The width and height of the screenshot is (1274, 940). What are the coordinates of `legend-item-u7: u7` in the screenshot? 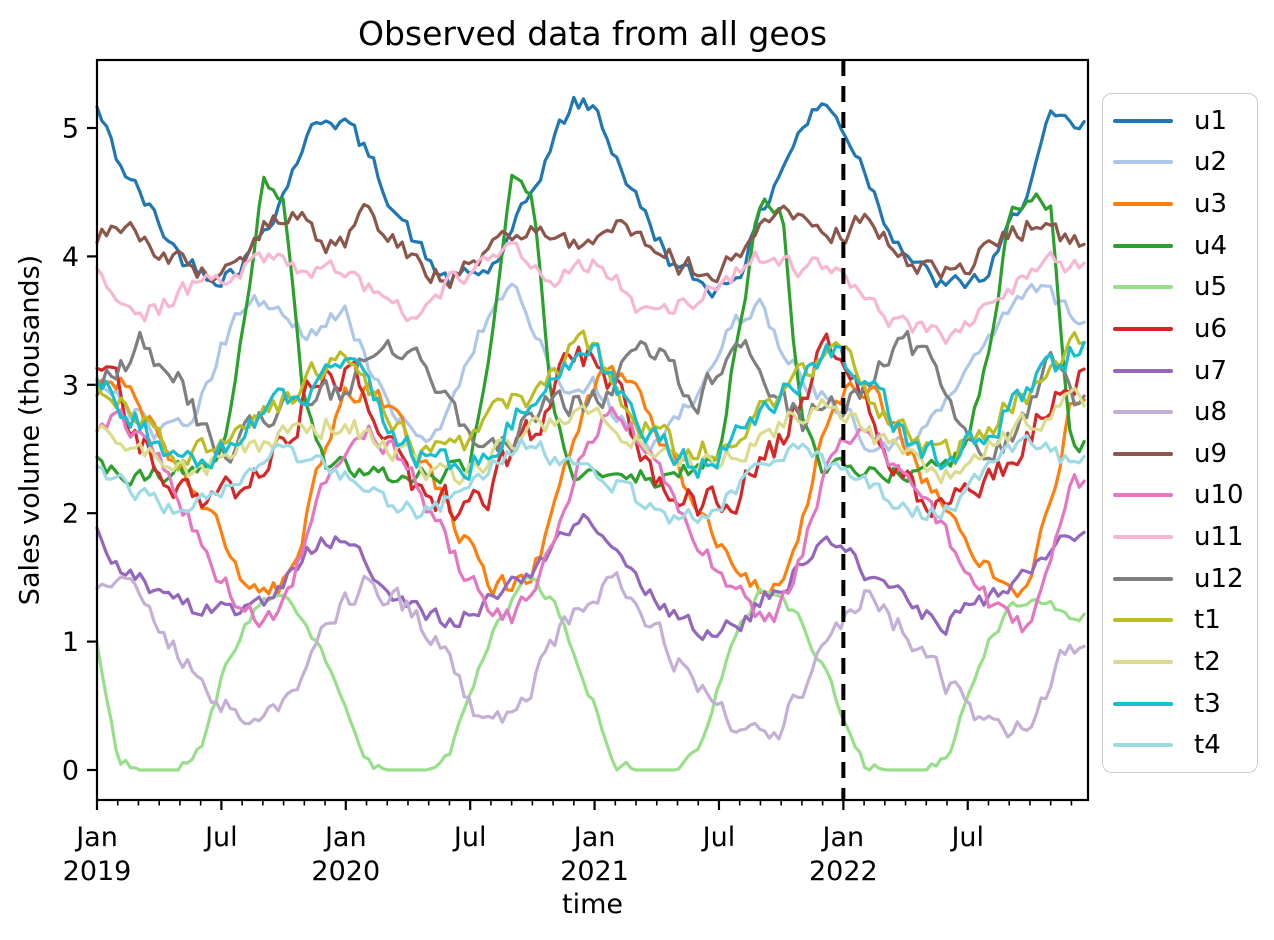 It's located at (1180, 371).